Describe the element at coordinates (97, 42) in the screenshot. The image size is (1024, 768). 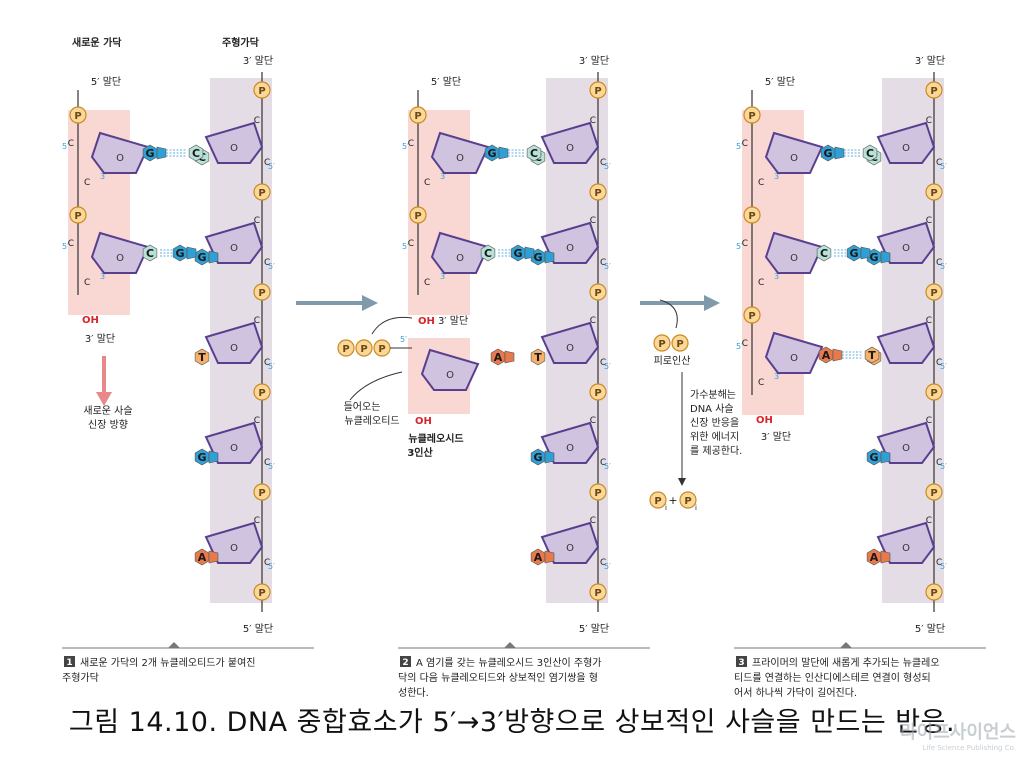
I see `panel1-new-strand-title: 새로운 가닥` at that location.